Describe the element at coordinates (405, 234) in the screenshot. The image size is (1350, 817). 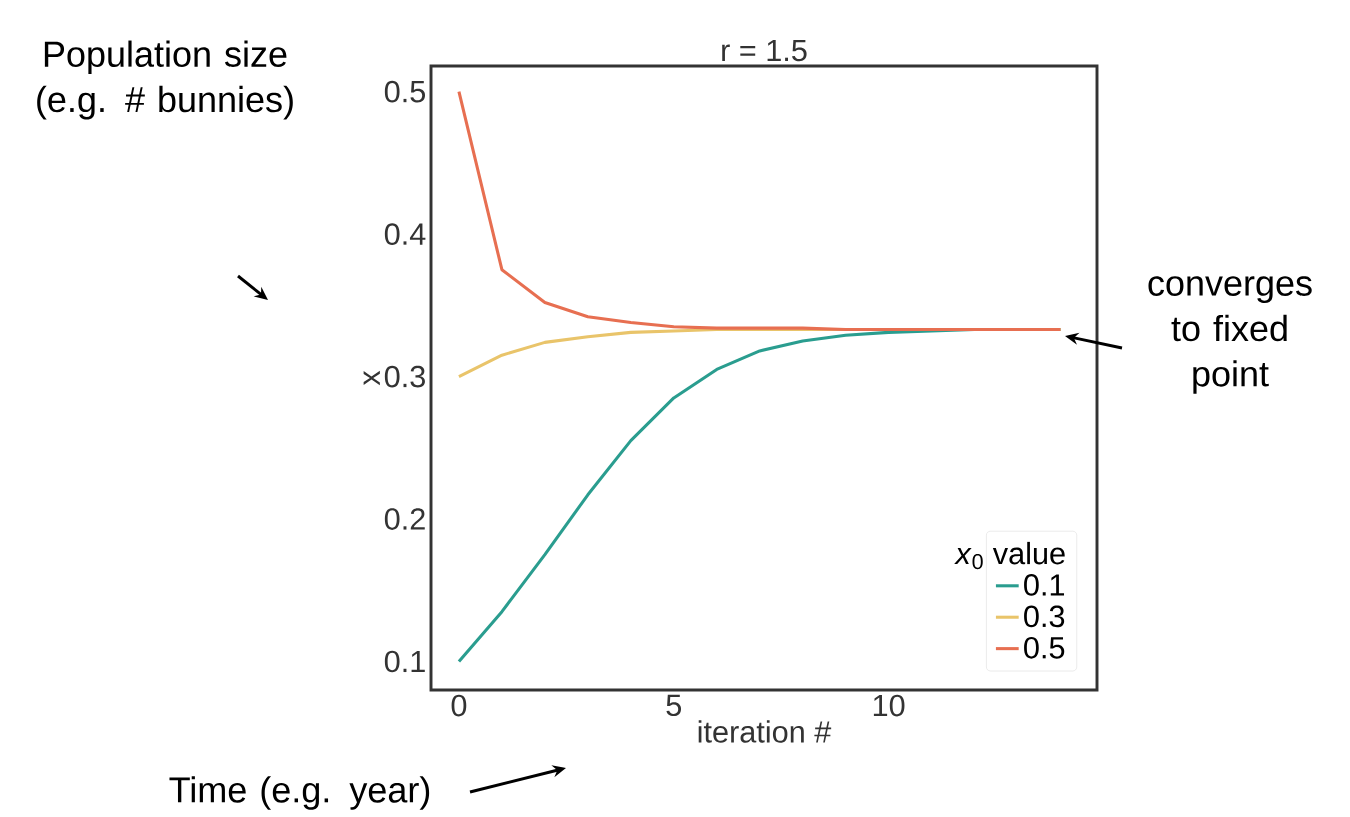
I see `y-tick-label: 0.4` at that location.